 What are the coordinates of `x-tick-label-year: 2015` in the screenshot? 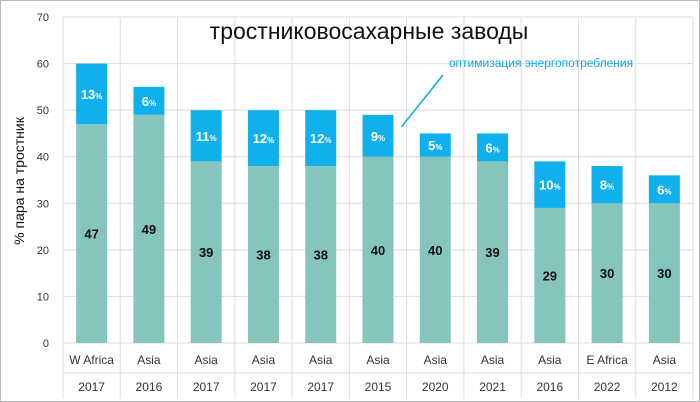 It's located at (378, 387).